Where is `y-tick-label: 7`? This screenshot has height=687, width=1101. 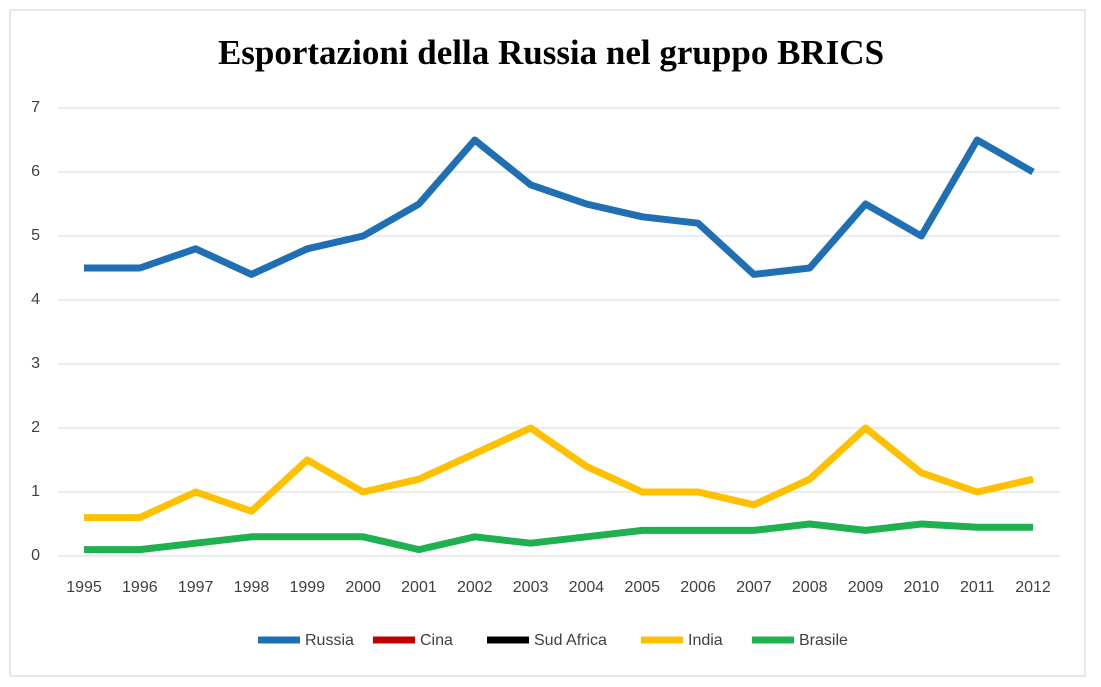
y-tick-label: 7 is located at coordinates (35, 107).